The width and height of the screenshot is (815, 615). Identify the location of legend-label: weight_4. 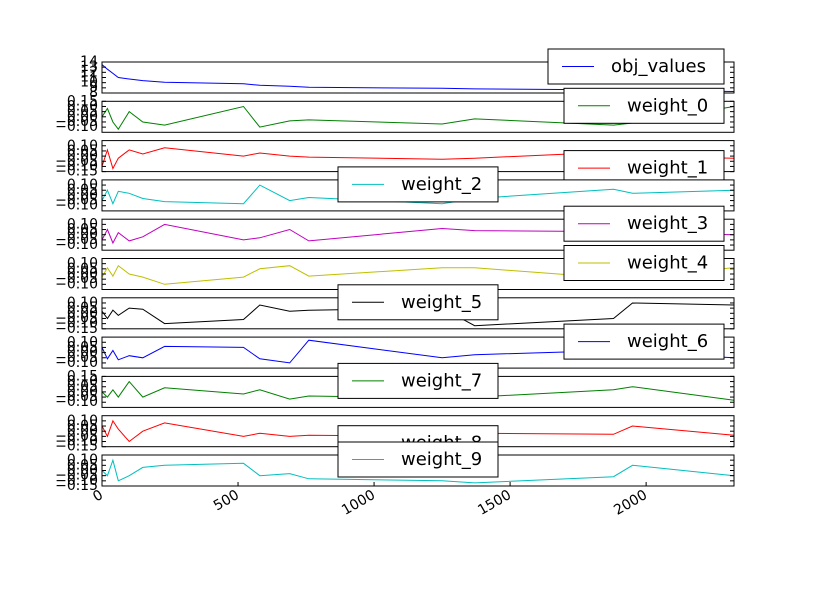
(667, 263).